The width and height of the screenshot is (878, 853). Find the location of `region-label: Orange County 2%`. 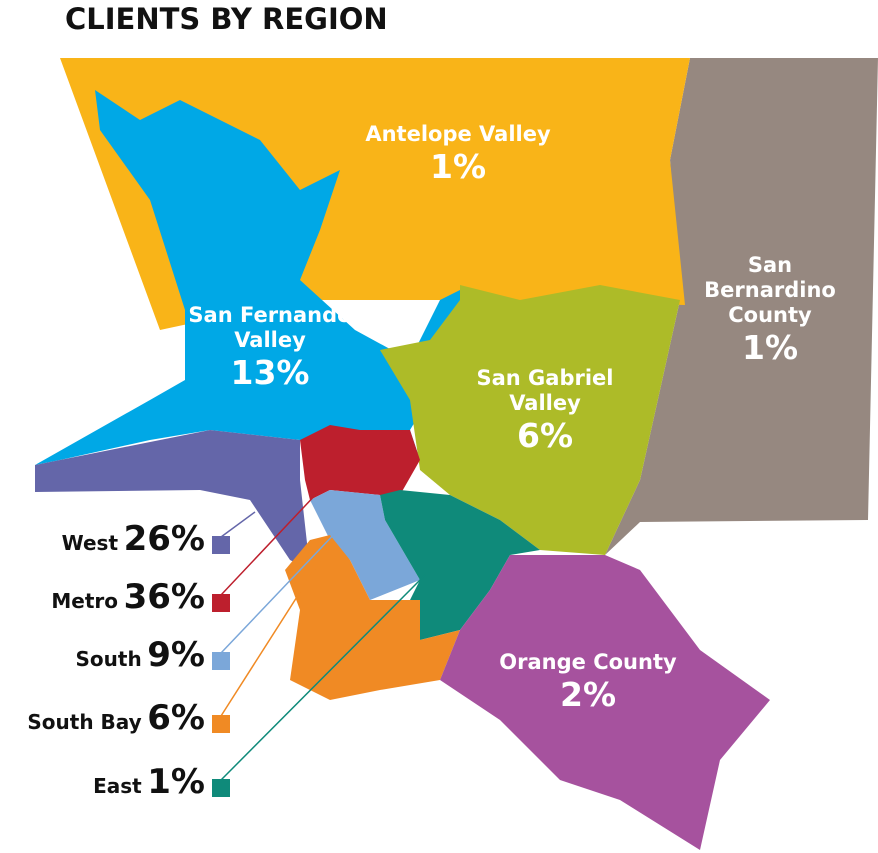

region-label: Orange County 2% is located at coordinates (588, 682).